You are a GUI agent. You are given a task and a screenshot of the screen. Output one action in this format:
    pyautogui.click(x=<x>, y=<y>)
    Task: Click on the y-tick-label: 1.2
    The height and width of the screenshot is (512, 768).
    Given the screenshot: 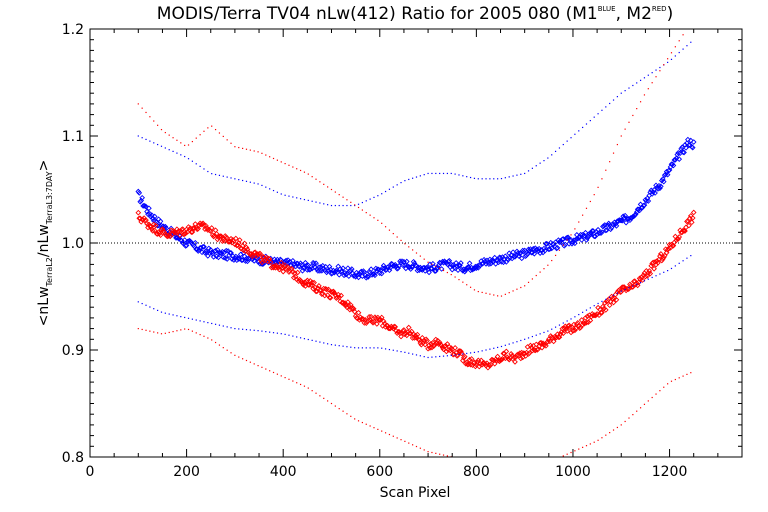 What is the action you would take?
    pyautogui.click(x=73, y=30)
    